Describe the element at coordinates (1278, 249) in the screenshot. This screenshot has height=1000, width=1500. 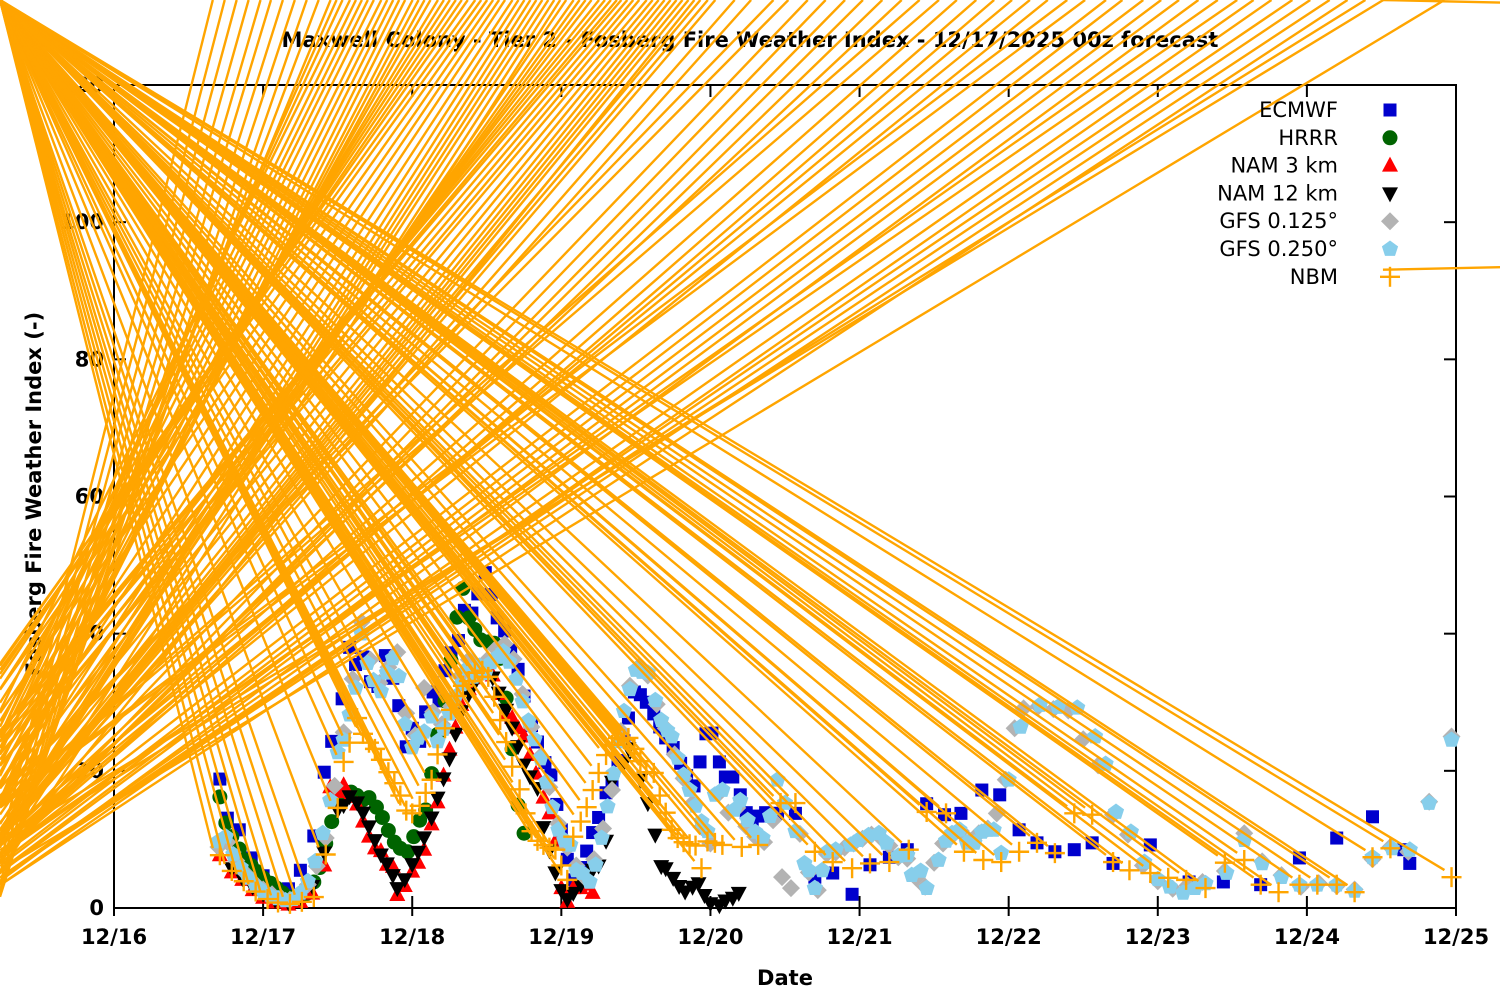
I see `legend-label-gfs-0-250-: GFS 0.250°` at that location.